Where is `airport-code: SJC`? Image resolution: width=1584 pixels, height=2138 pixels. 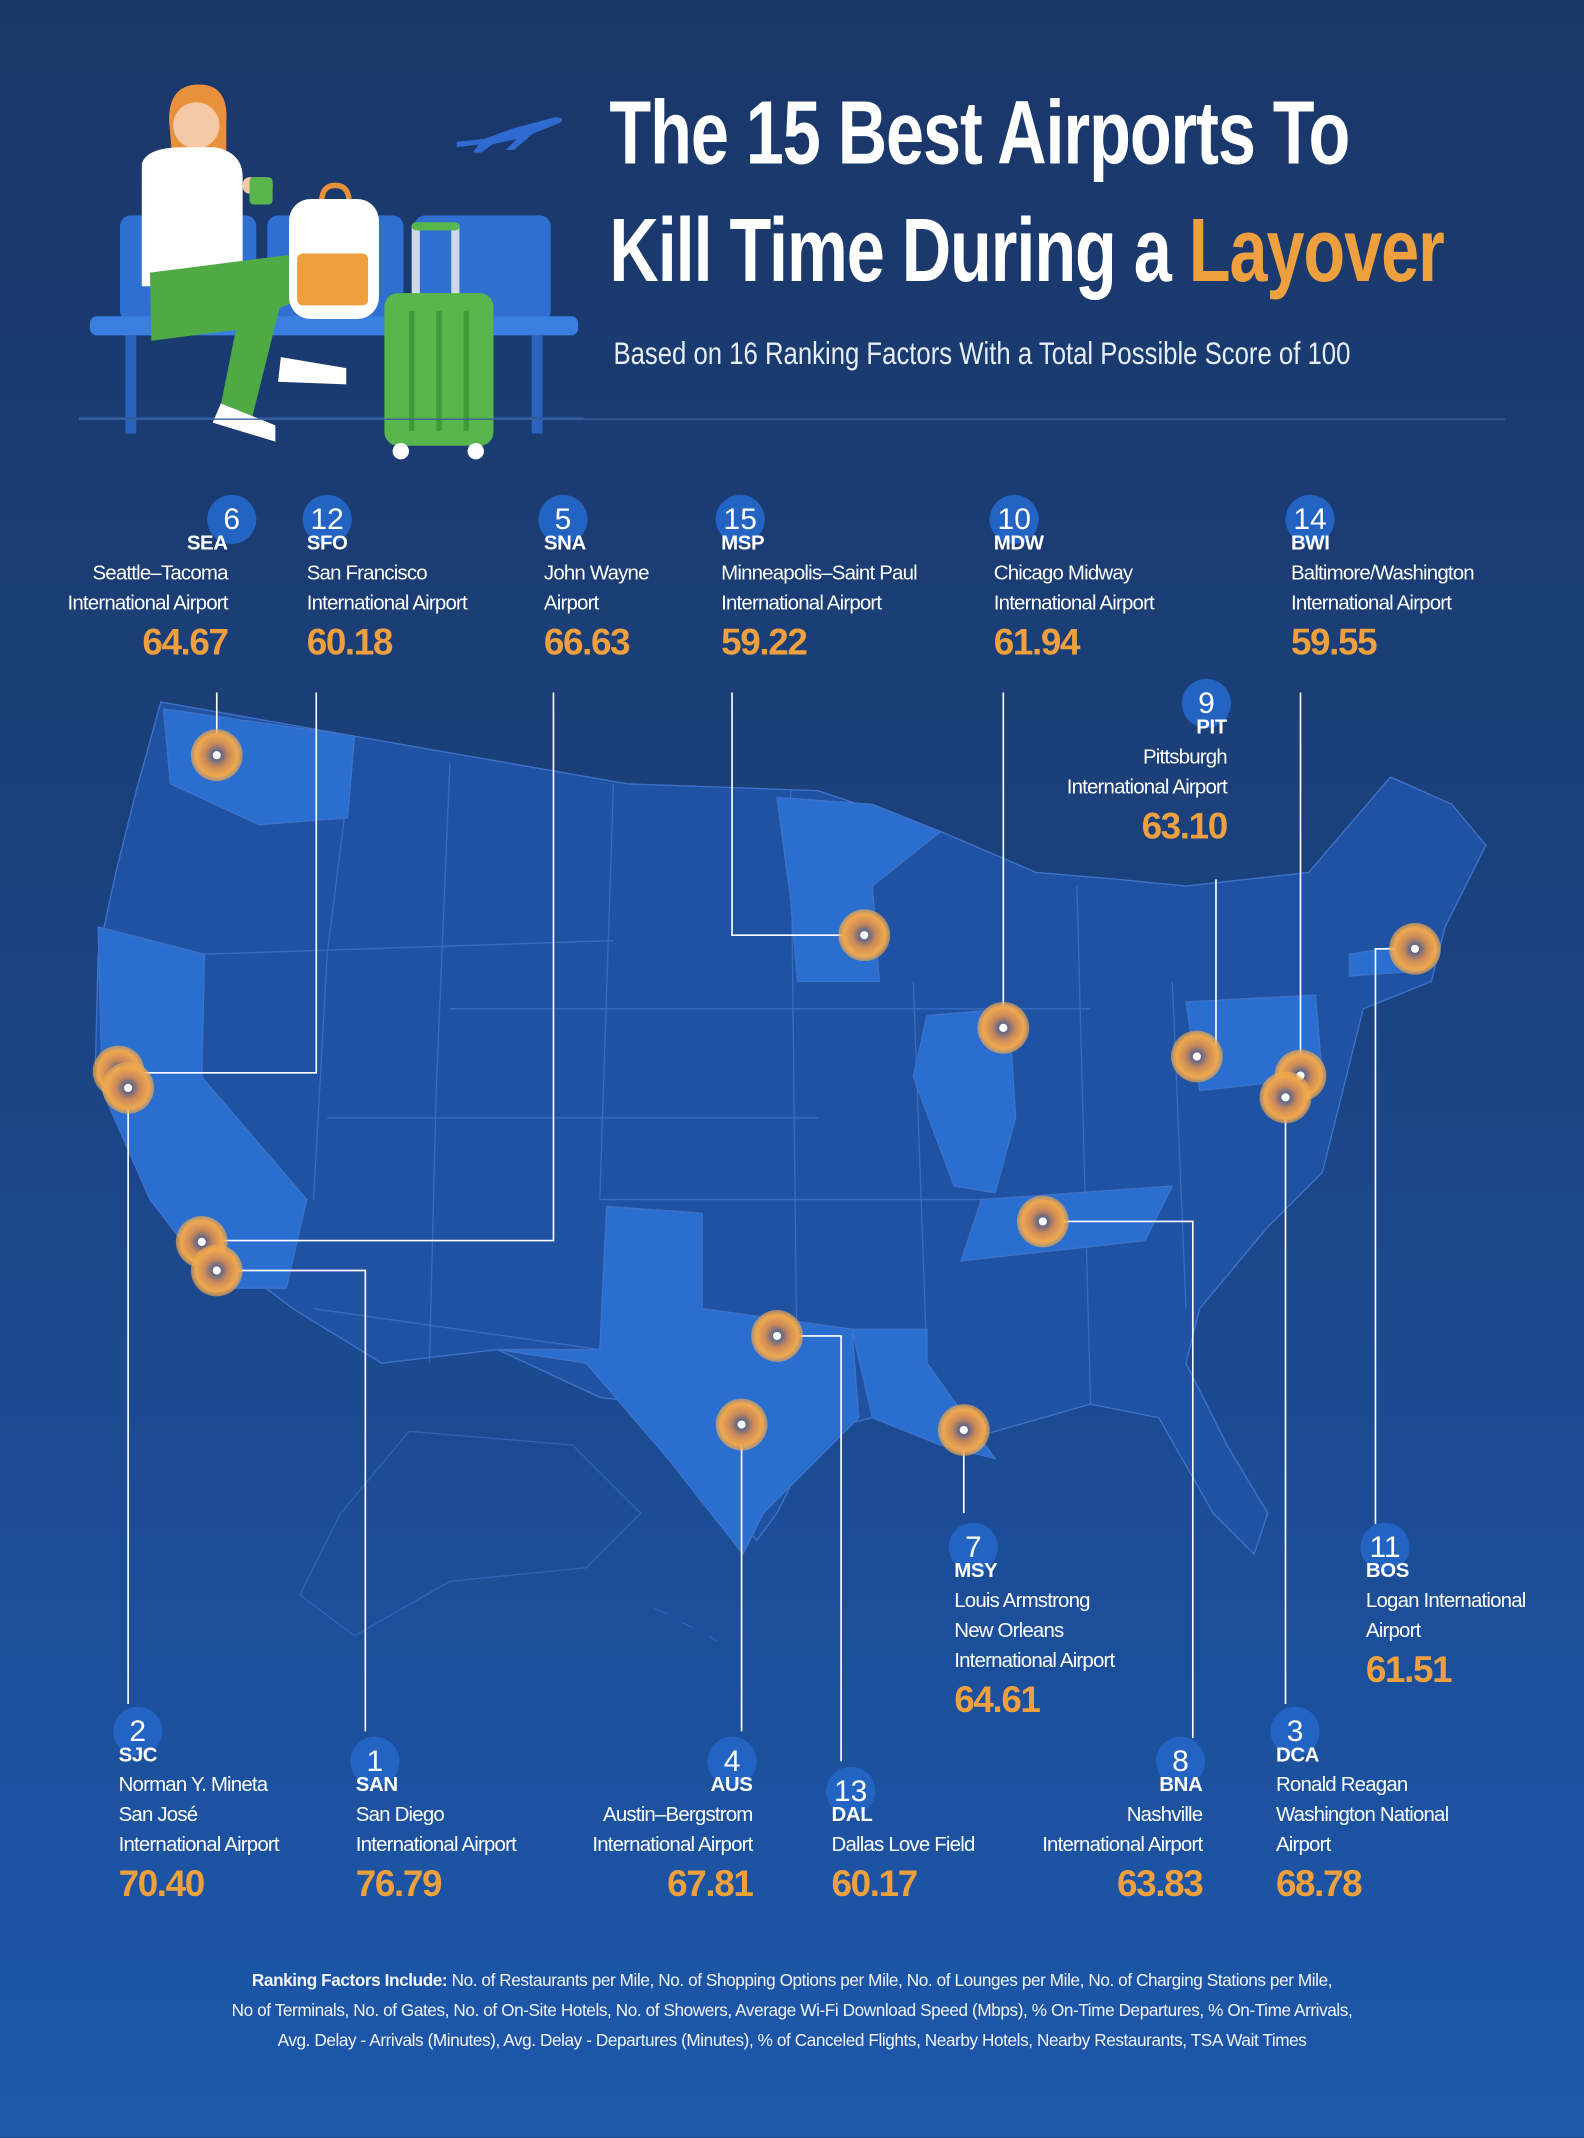 airport-code: SJC is located at coordinates (138, 1755).